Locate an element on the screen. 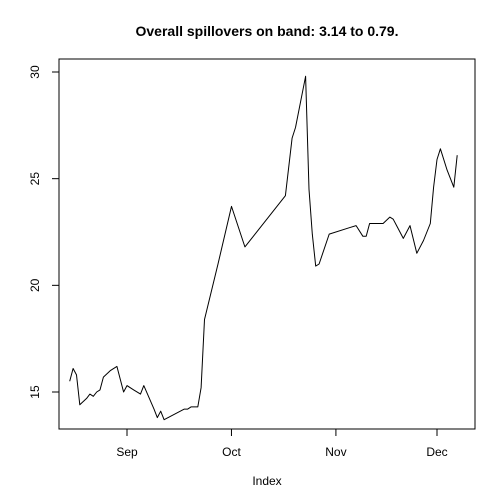 The width and height of the screenshot is (504, 504). x-tick-label: Nov is located at coordinates (335, 452).